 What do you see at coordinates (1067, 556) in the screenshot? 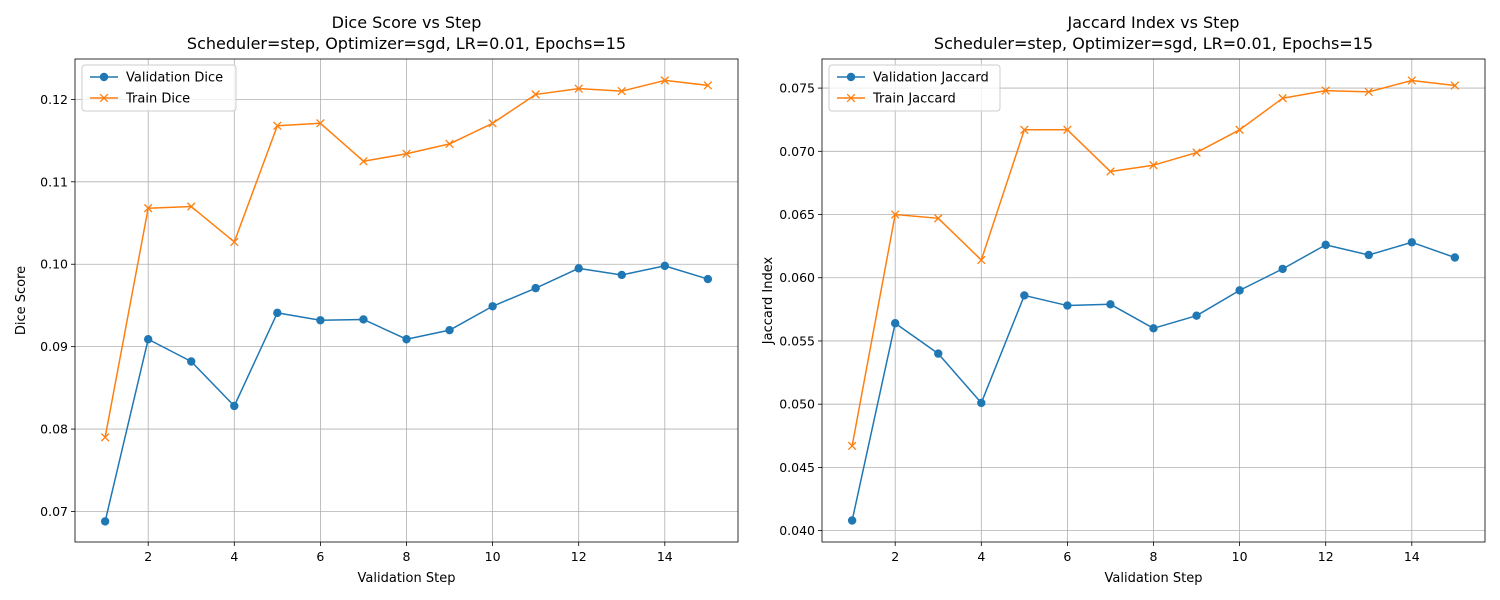
I see `x-tick-label: 6` at bounding box center [1067, 556].